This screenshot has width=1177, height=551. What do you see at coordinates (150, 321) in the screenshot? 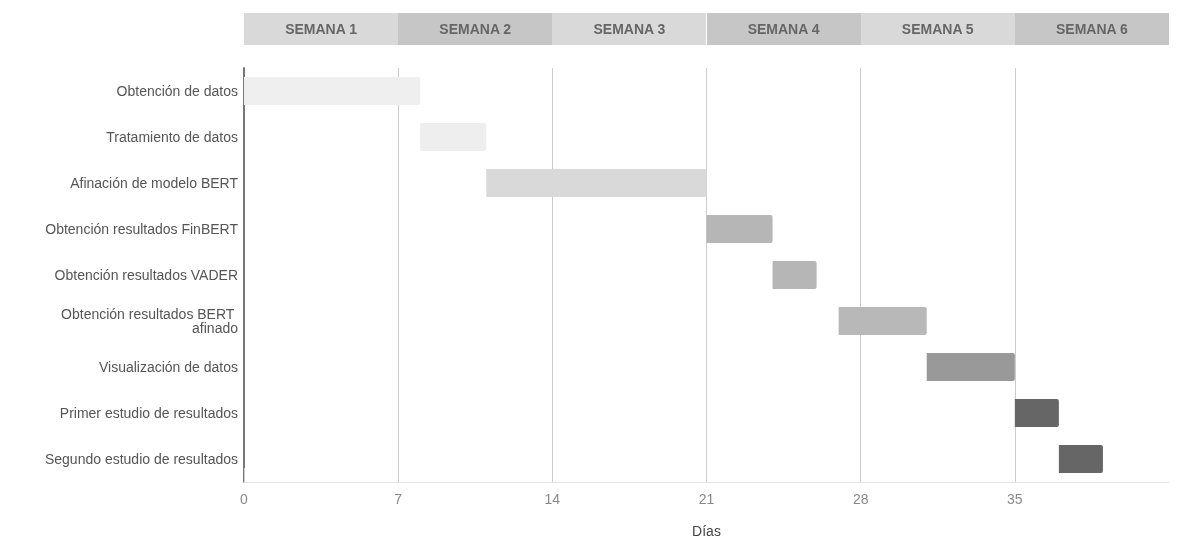
I see `y-tick-label: Obtención resultados BERT afinado` at bounding box center [150, 321].